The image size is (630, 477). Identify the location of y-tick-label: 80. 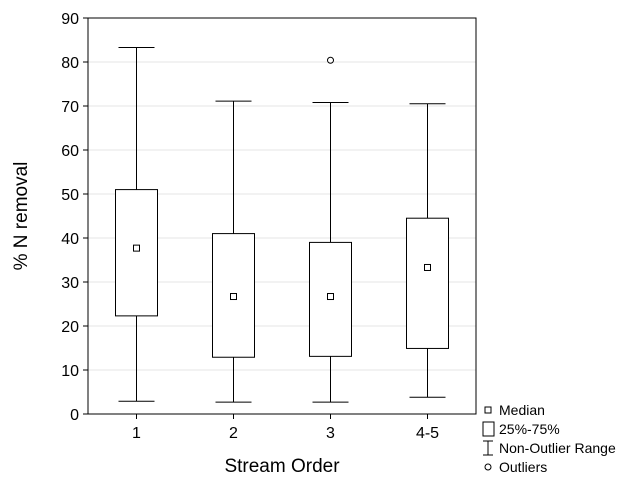
(70, 63).